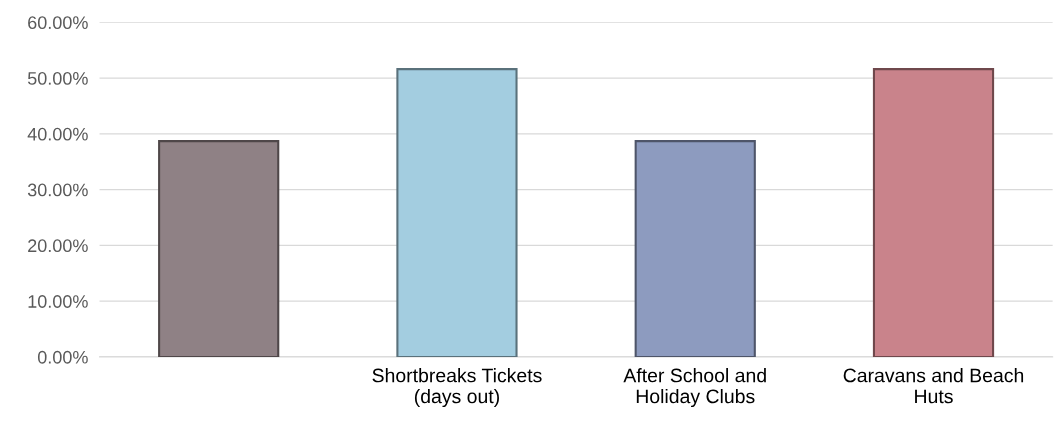  Describe the element at coordinates (58, 23) in the screenshot. I see `y-tick-label: 60.00%` at that location.